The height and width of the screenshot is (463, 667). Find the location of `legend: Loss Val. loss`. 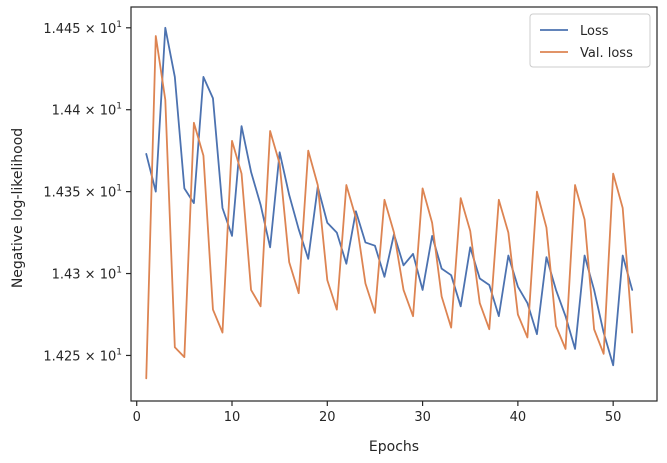

legend: Loss Val. loss is located at coordinates (590, 40).